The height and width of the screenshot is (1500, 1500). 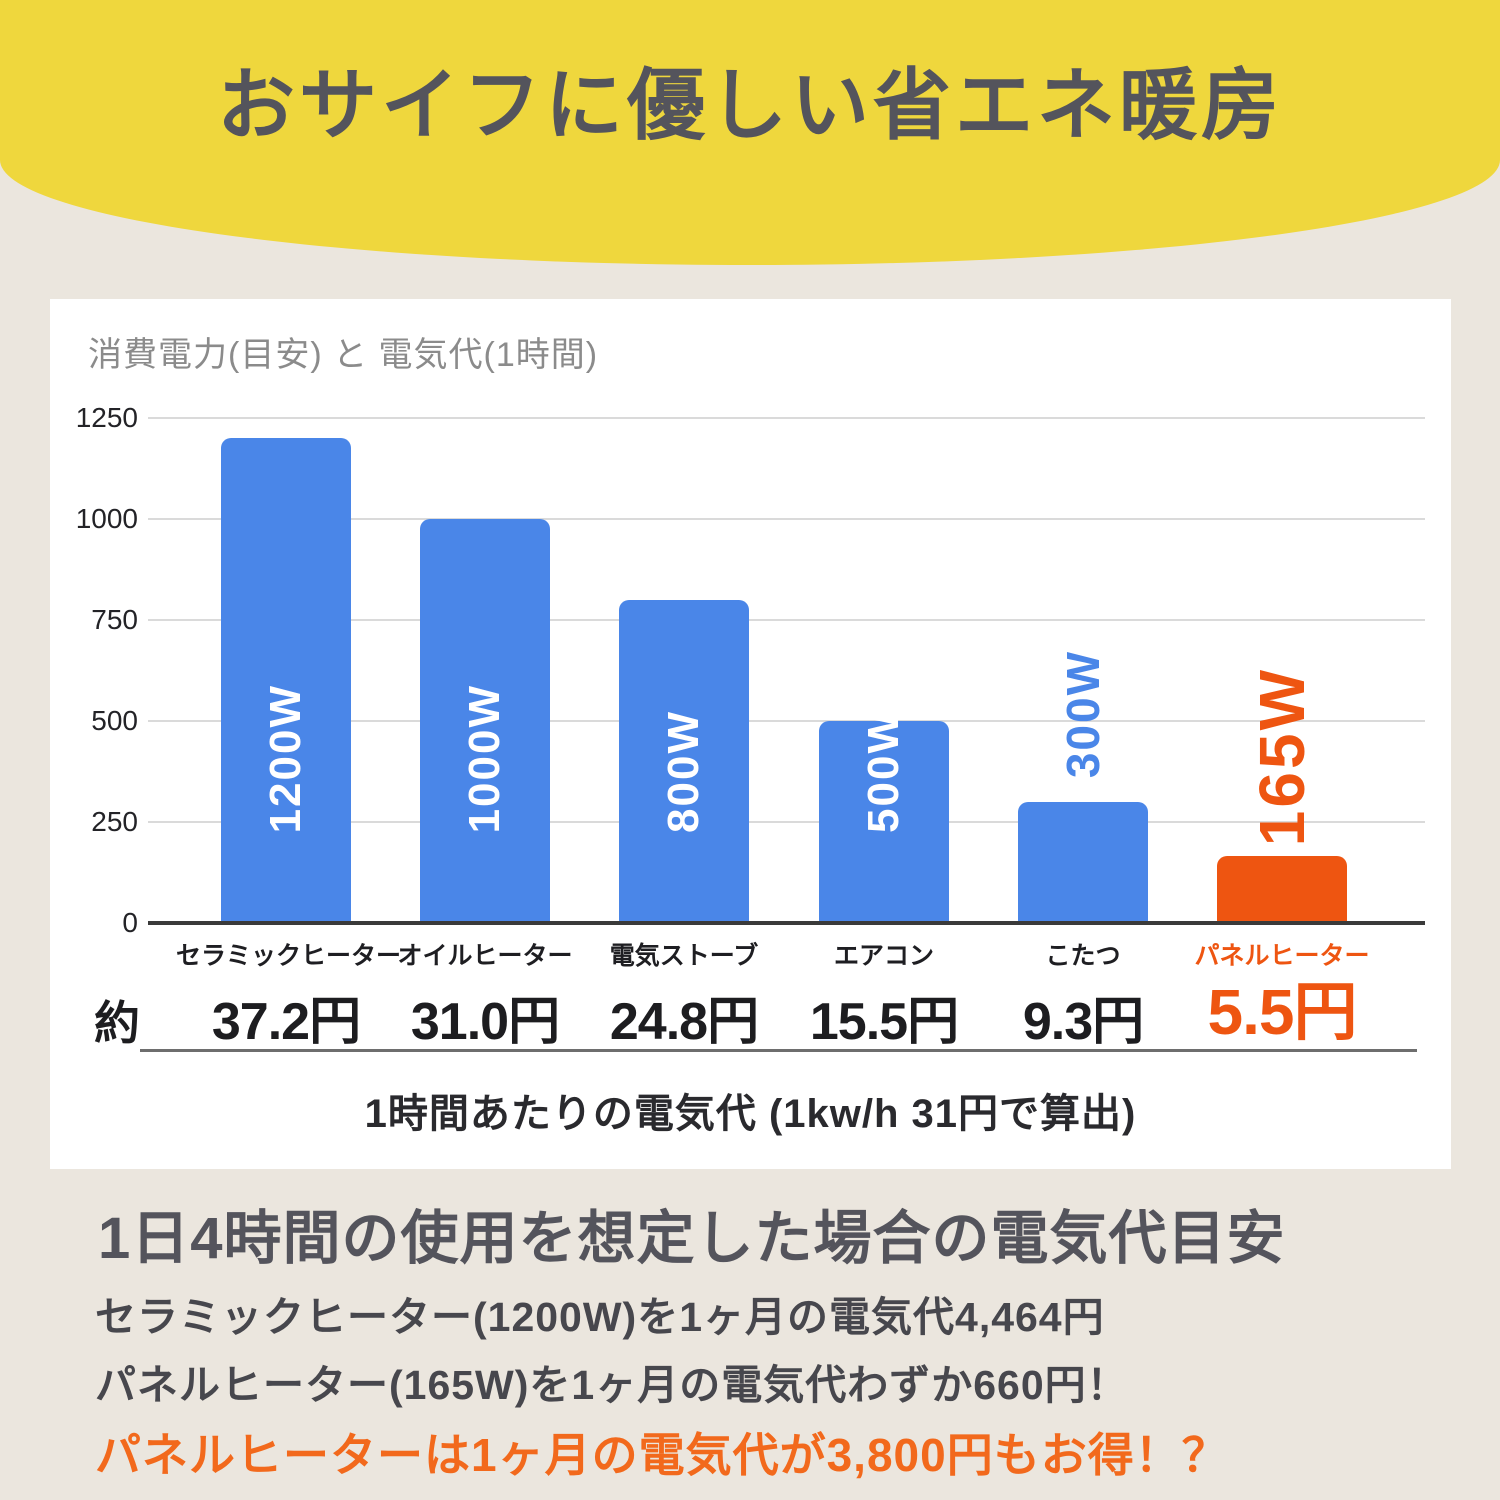 I want to click on y-axis-label: 500, so click(x=114, y=720).